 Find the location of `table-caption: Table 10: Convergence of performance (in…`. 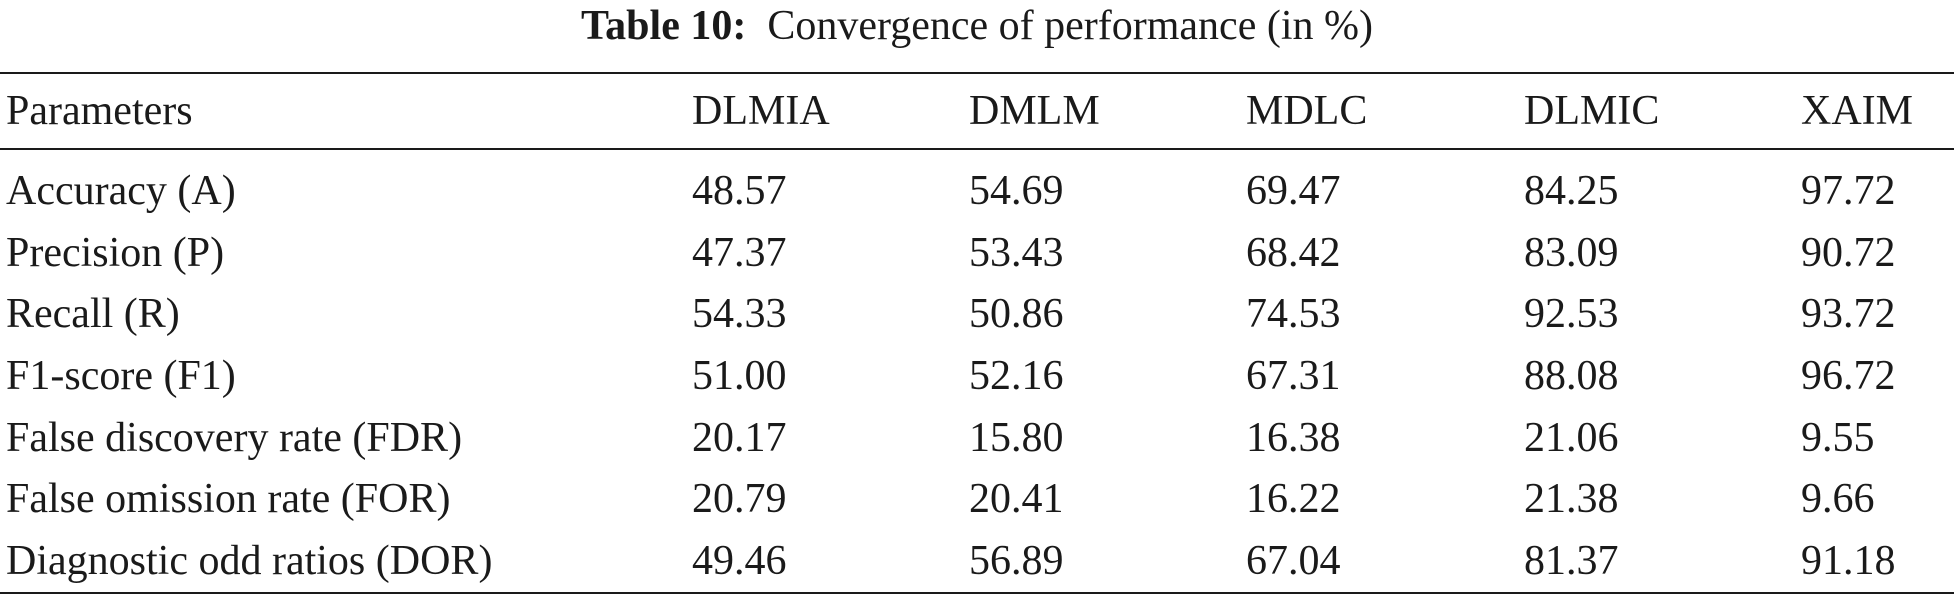

table-caption: Table 10: Convergence of performance (in… is located at coordinates (977, 26).